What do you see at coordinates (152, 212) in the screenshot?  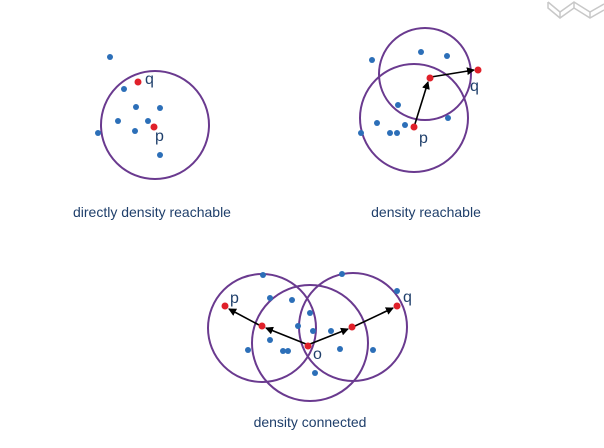 I see `caption-directly-density-reachable: directly density reachable` at bounding box center [152, 212].